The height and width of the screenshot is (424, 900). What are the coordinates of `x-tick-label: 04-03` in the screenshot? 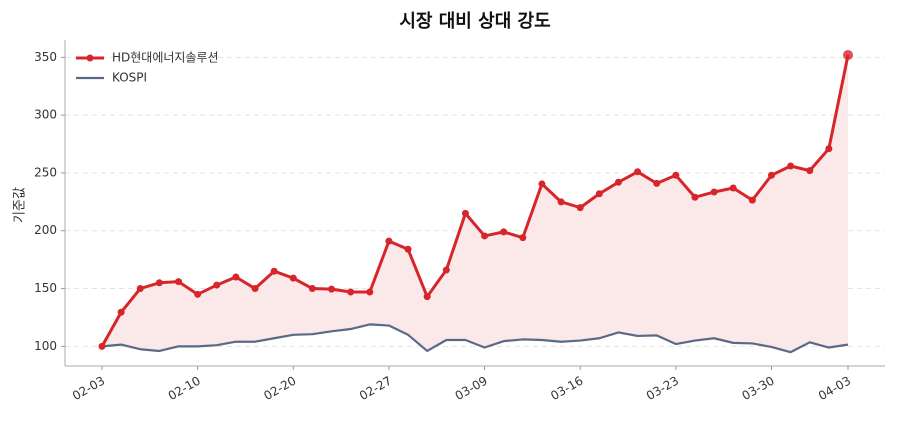 It's located at (834, 389).